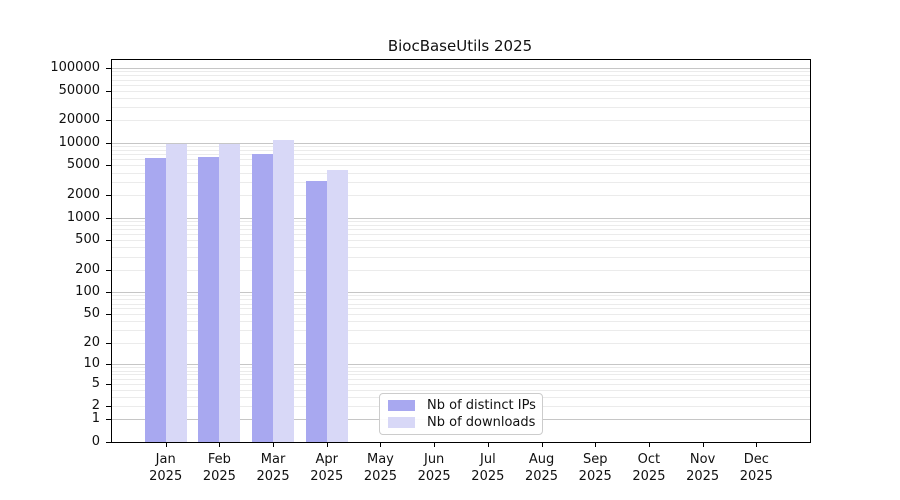 Image resolution: width=900 pixels, height=500 pixels. What do you see at coordinates (91, 364) in the screenshot?
I see `y-tick-label: 10` at bounding box center [91, 364].